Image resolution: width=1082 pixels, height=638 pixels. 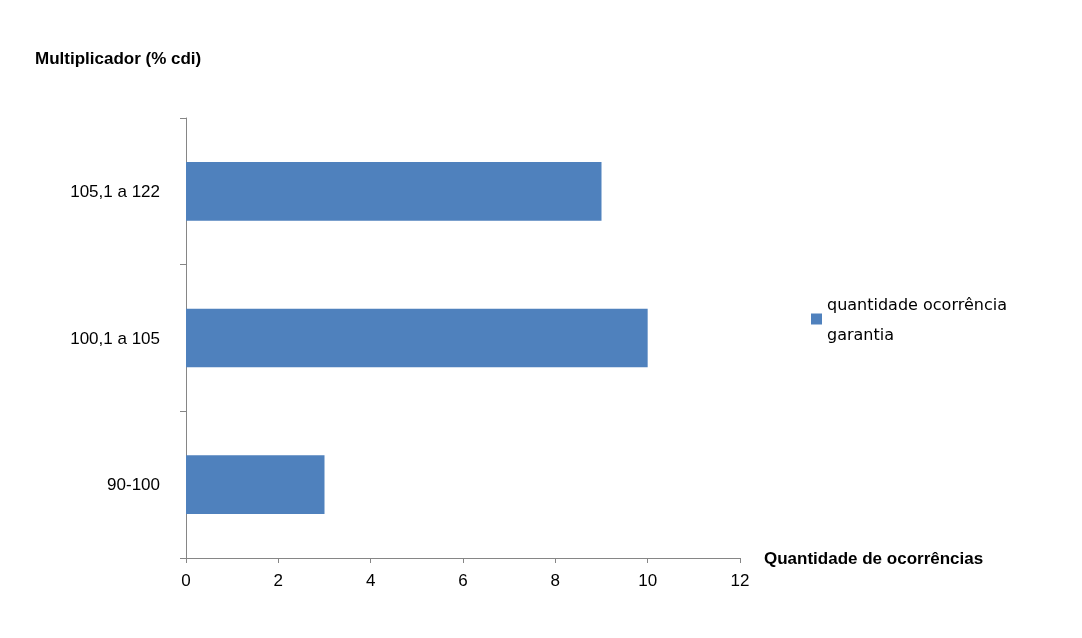 I want to click on y-tick-label: 90-100, so click(x=133, y=485).